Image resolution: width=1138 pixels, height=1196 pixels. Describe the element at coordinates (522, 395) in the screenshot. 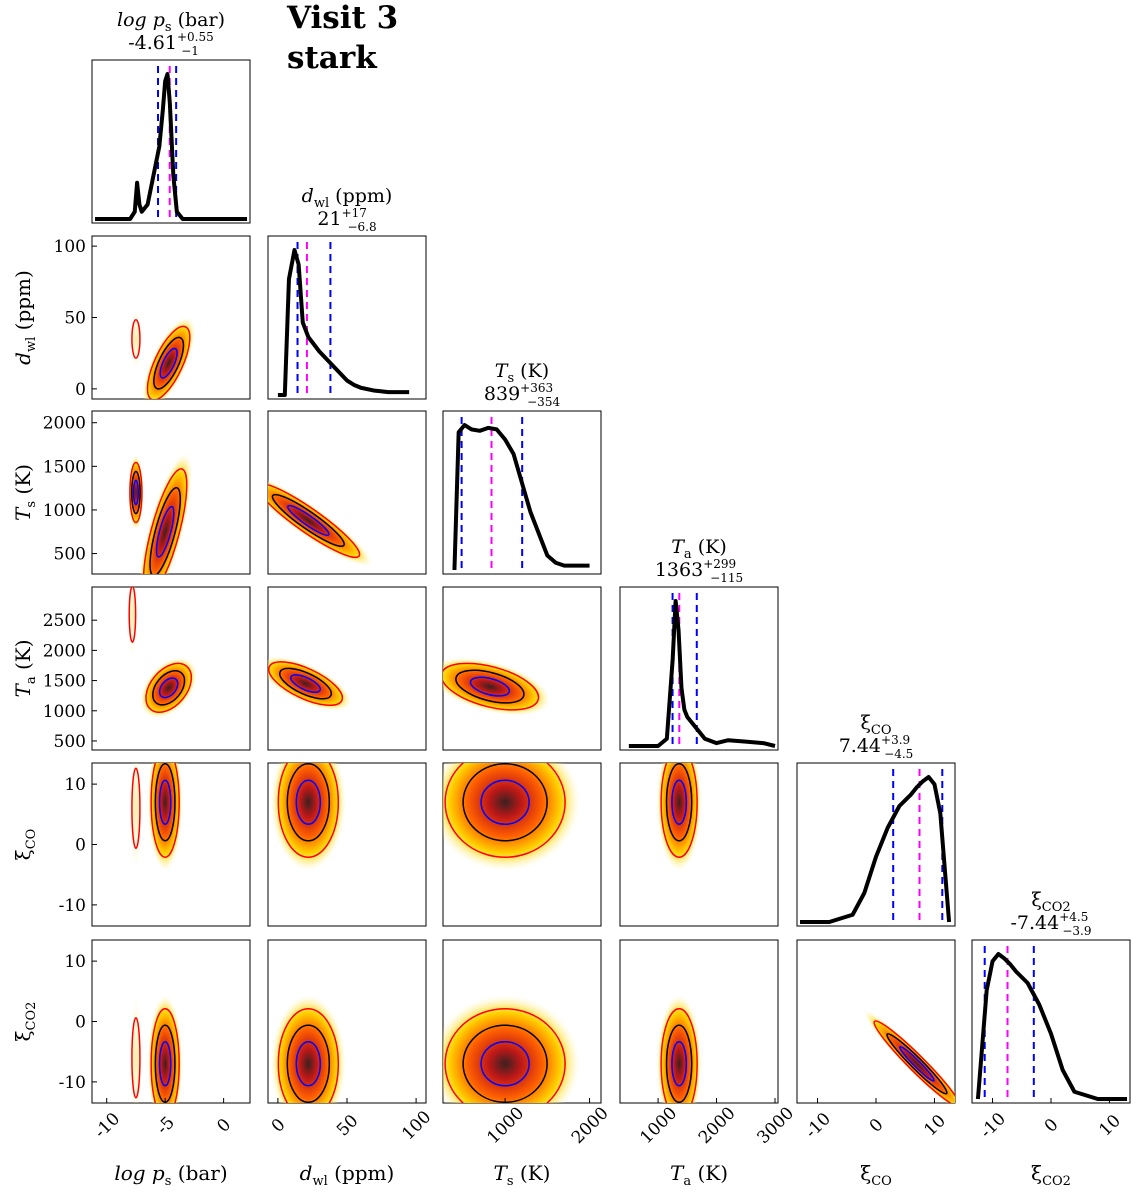

I see `panel-value-Ts: 839+363 −354` at that location.